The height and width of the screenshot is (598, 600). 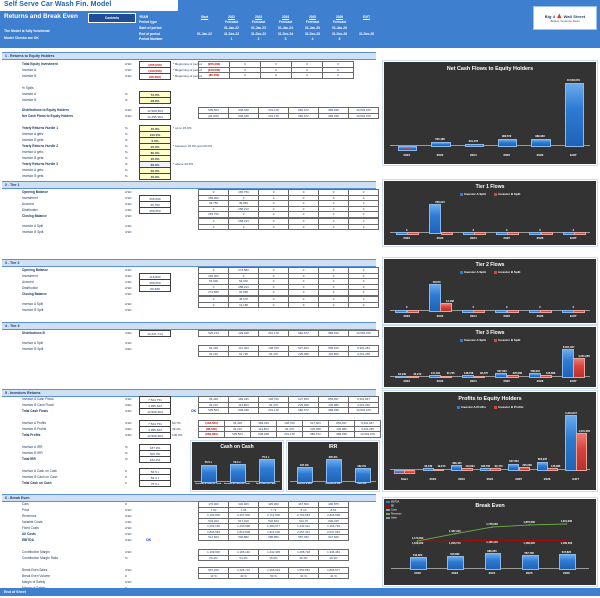 I want to click on table-cell: 525,144, so click(x=213, y=333).